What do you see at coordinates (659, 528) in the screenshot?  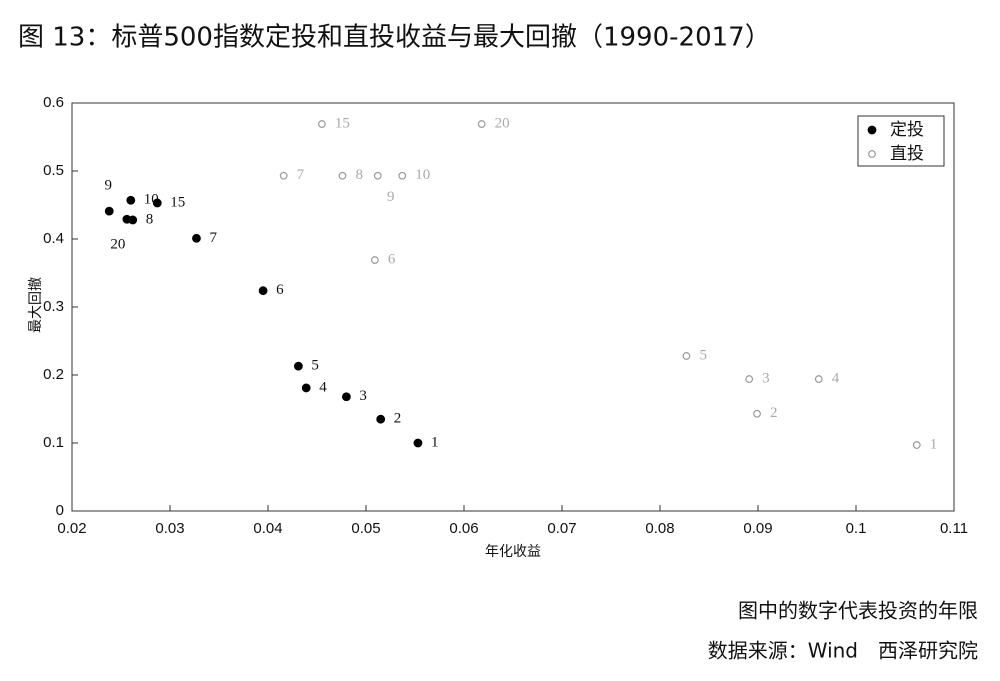 I see `x-tick-label: 0.08` at bounding box center [659, 528].